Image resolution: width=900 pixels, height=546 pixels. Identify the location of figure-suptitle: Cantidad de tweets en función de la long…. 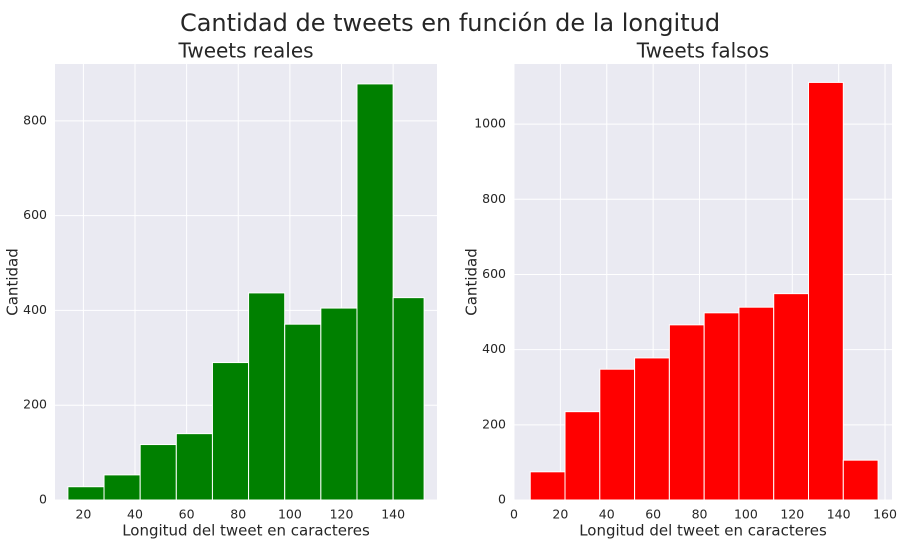
(450, 23).